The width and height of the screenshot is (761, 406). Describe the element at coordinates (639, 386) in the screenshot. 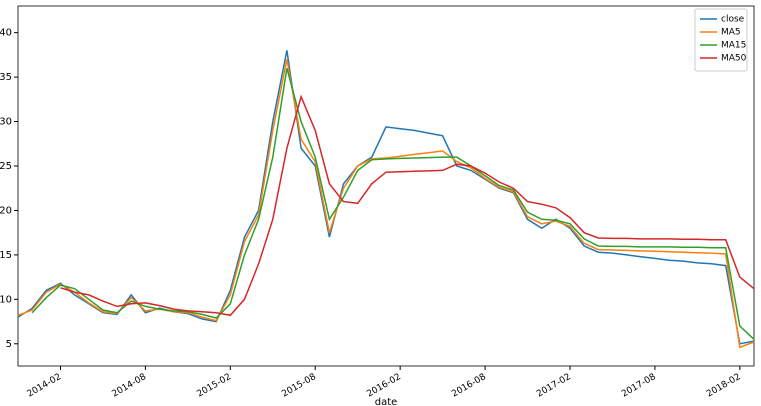

I see `x-tick-label: 2017-08` at that location.